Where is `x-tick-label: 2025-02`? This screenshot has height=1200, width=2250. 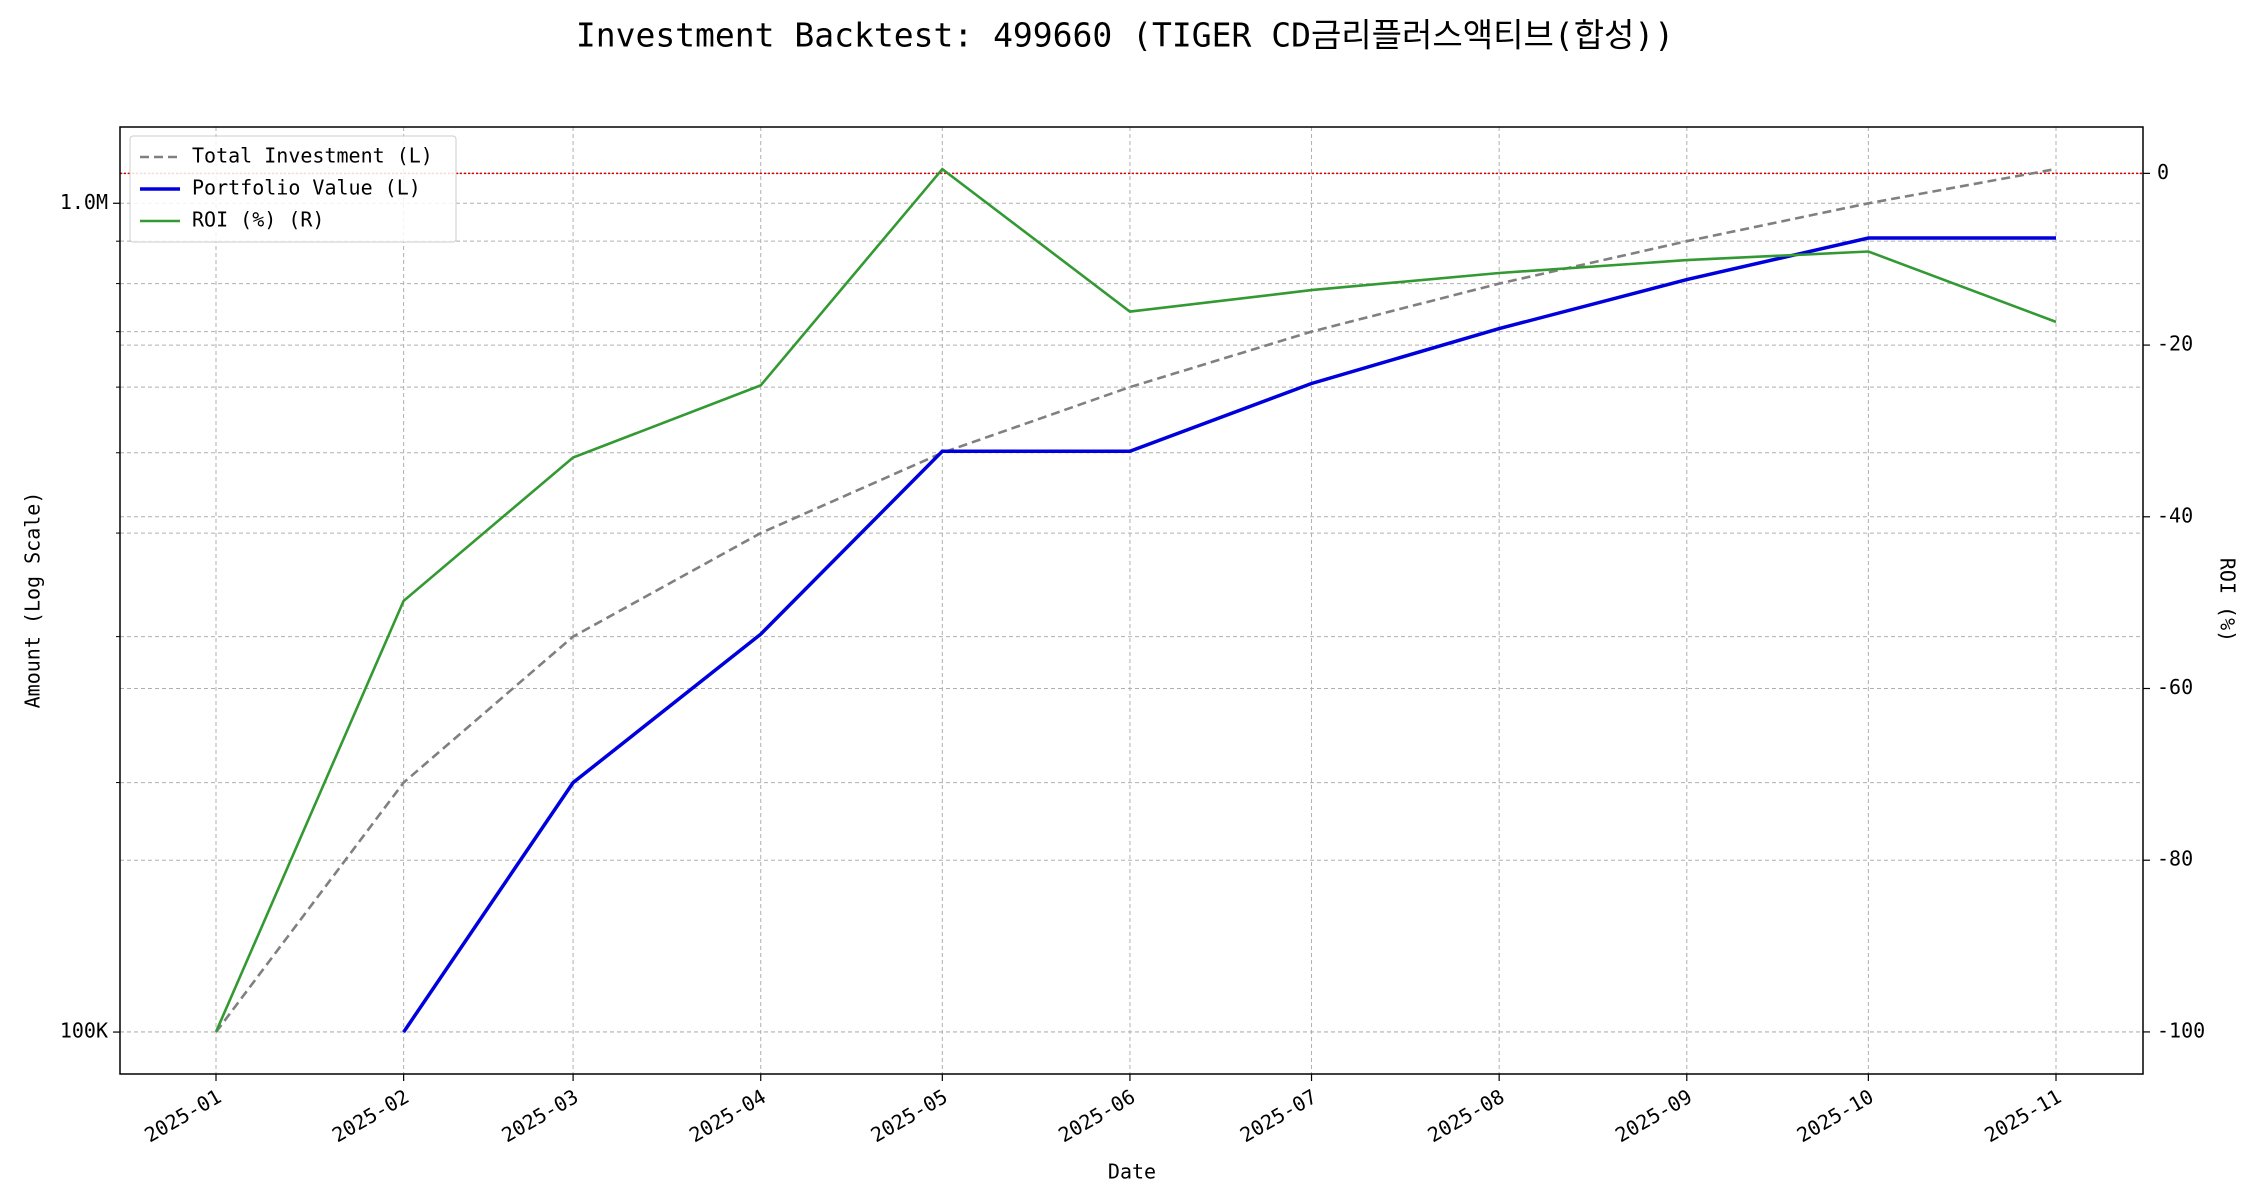 x-tick-label: 2025-02 is located at coordinates (370, 1115).